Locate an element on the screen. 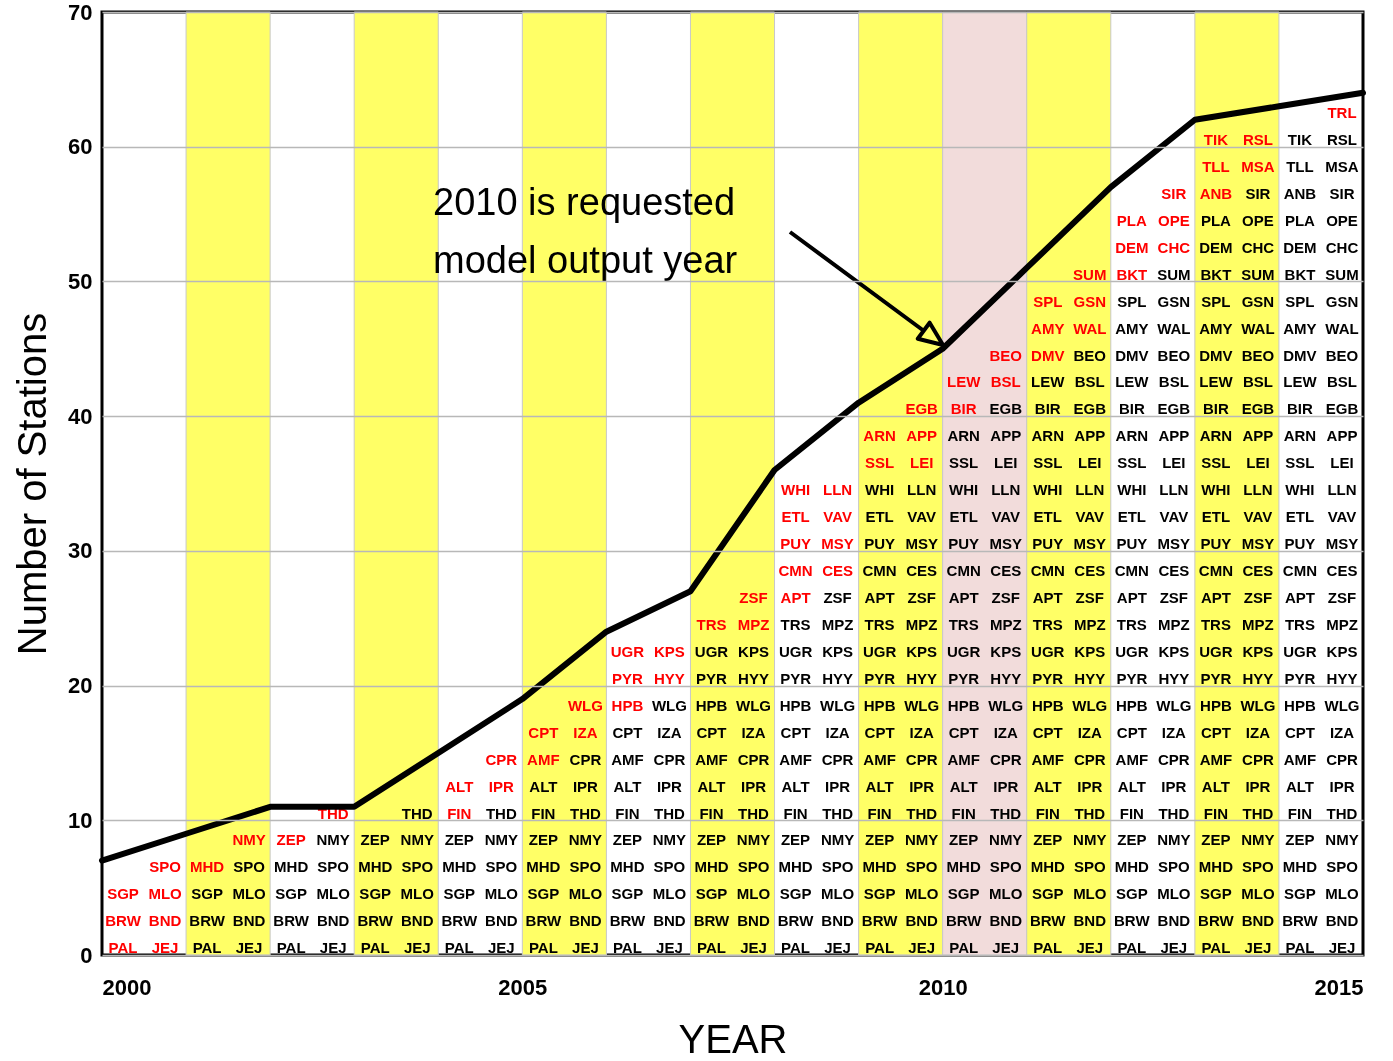  annotation: OPE is located at coordinates (1258, 220).